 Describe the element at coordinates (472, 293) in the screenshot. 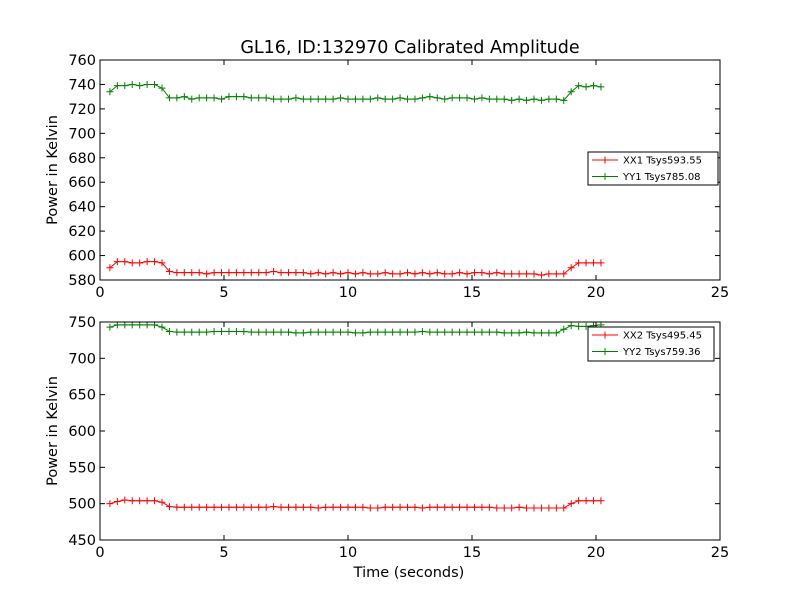

I see `top-x-tick-label: 15` at that location.